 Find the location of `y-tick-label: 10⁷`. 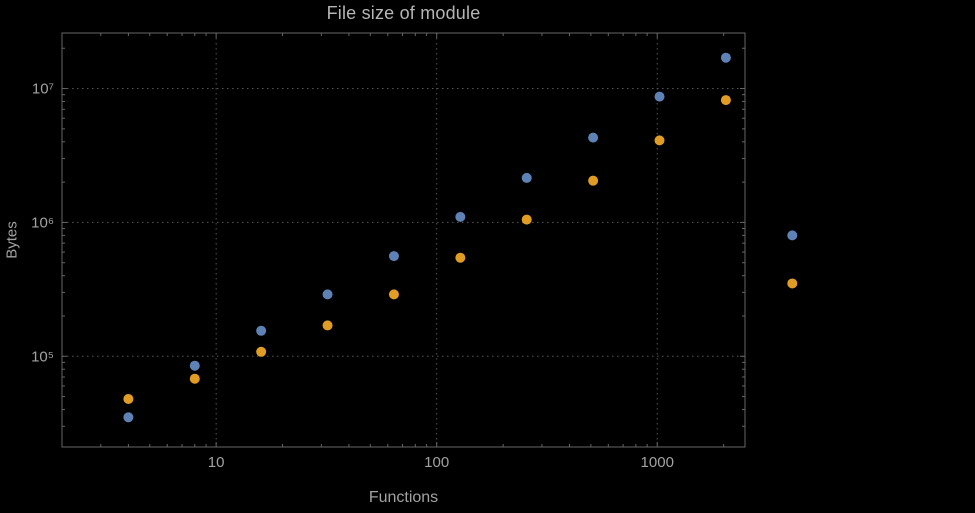

y-tick-label: 10⁷ is located at coordinates (43, 89).